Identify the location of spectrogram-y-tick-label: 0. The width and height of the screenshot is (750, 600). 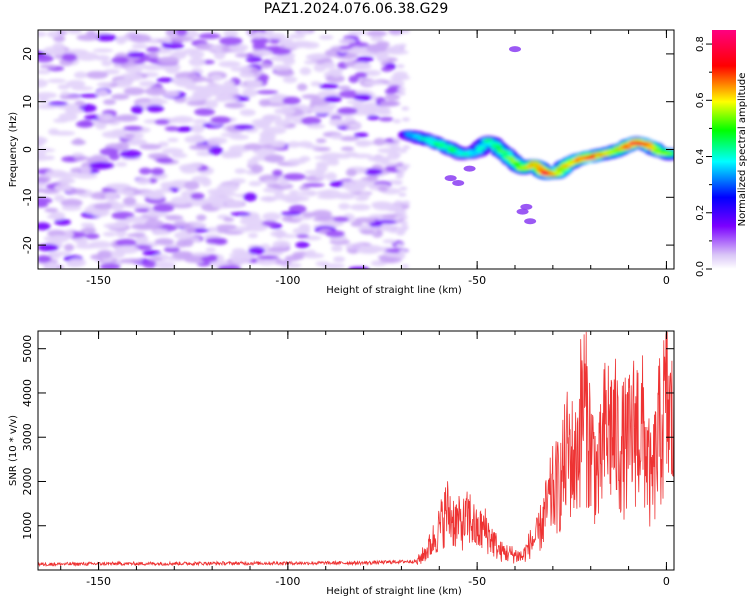
(27, 149).